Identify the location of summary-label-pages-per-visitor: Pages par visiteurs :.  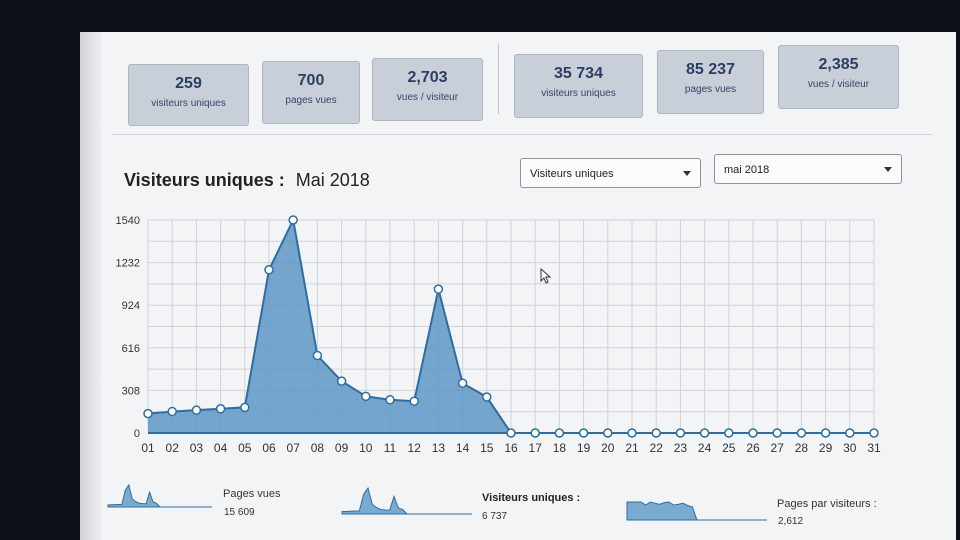
(827, 504).